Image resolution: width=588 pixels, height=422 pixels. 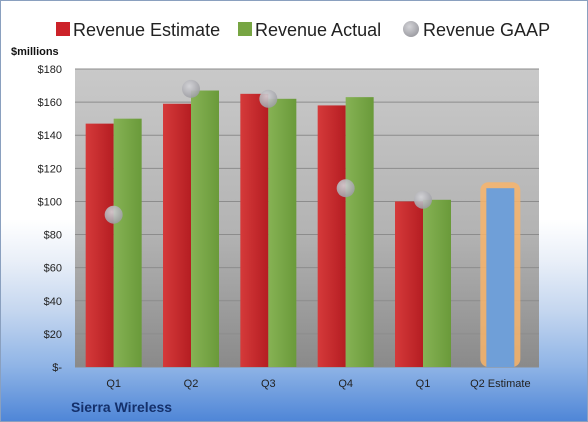 What do you see at coordinates (245, 29) in the screenshot?
I see `legend-swatch-actual` at bounding box center [245, 29].